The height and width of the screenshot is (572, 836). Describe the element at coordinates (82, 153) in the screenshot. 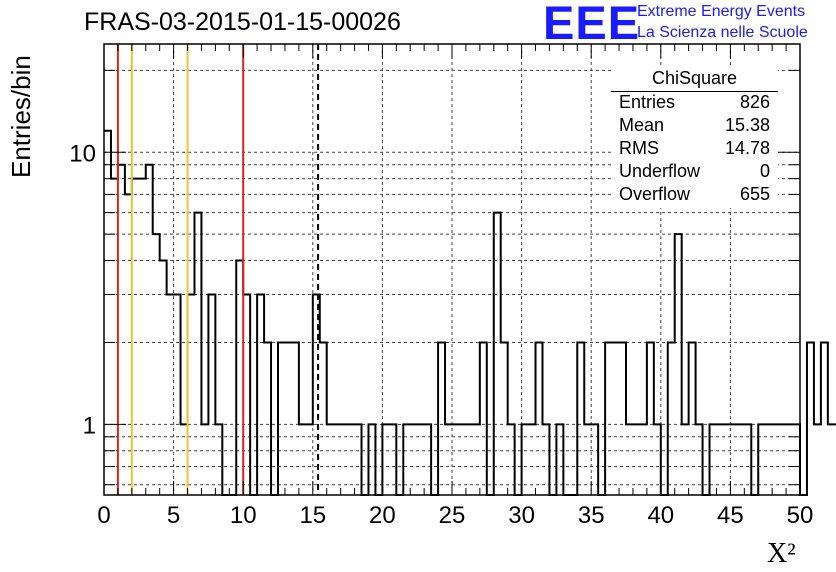

I see `y-tick-label: 10` at that location.